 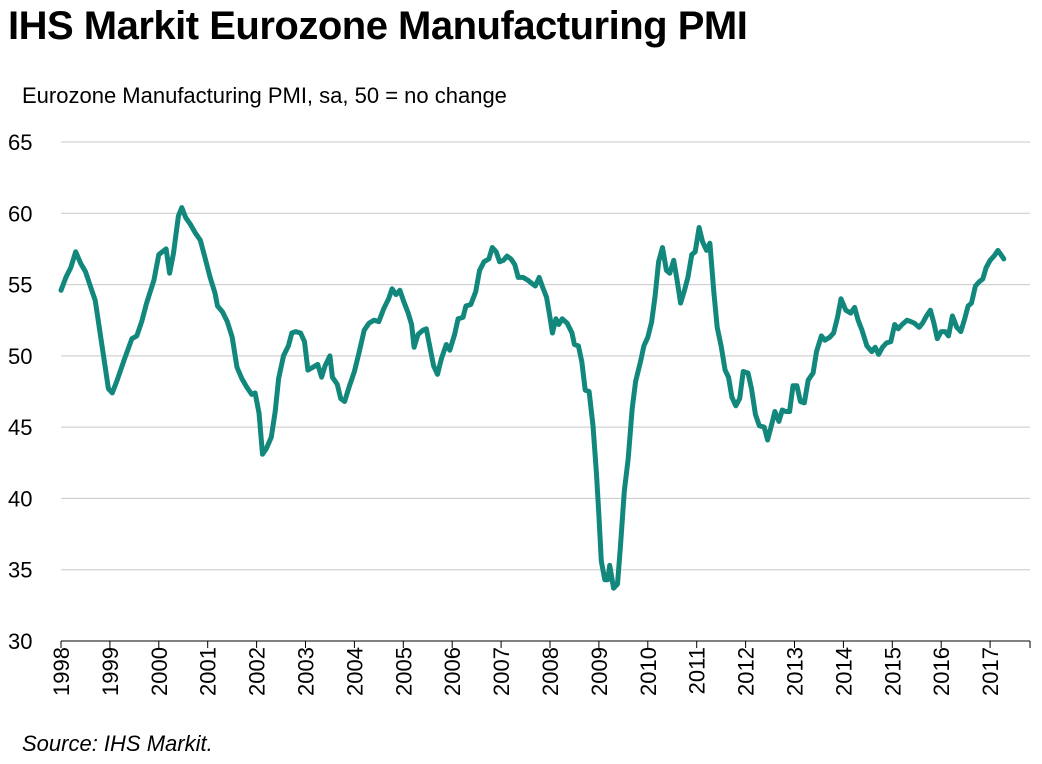 I want to click on chart-title: IHS Markit Eurozone Manufacturing PMI, so click(x=378, y=26).